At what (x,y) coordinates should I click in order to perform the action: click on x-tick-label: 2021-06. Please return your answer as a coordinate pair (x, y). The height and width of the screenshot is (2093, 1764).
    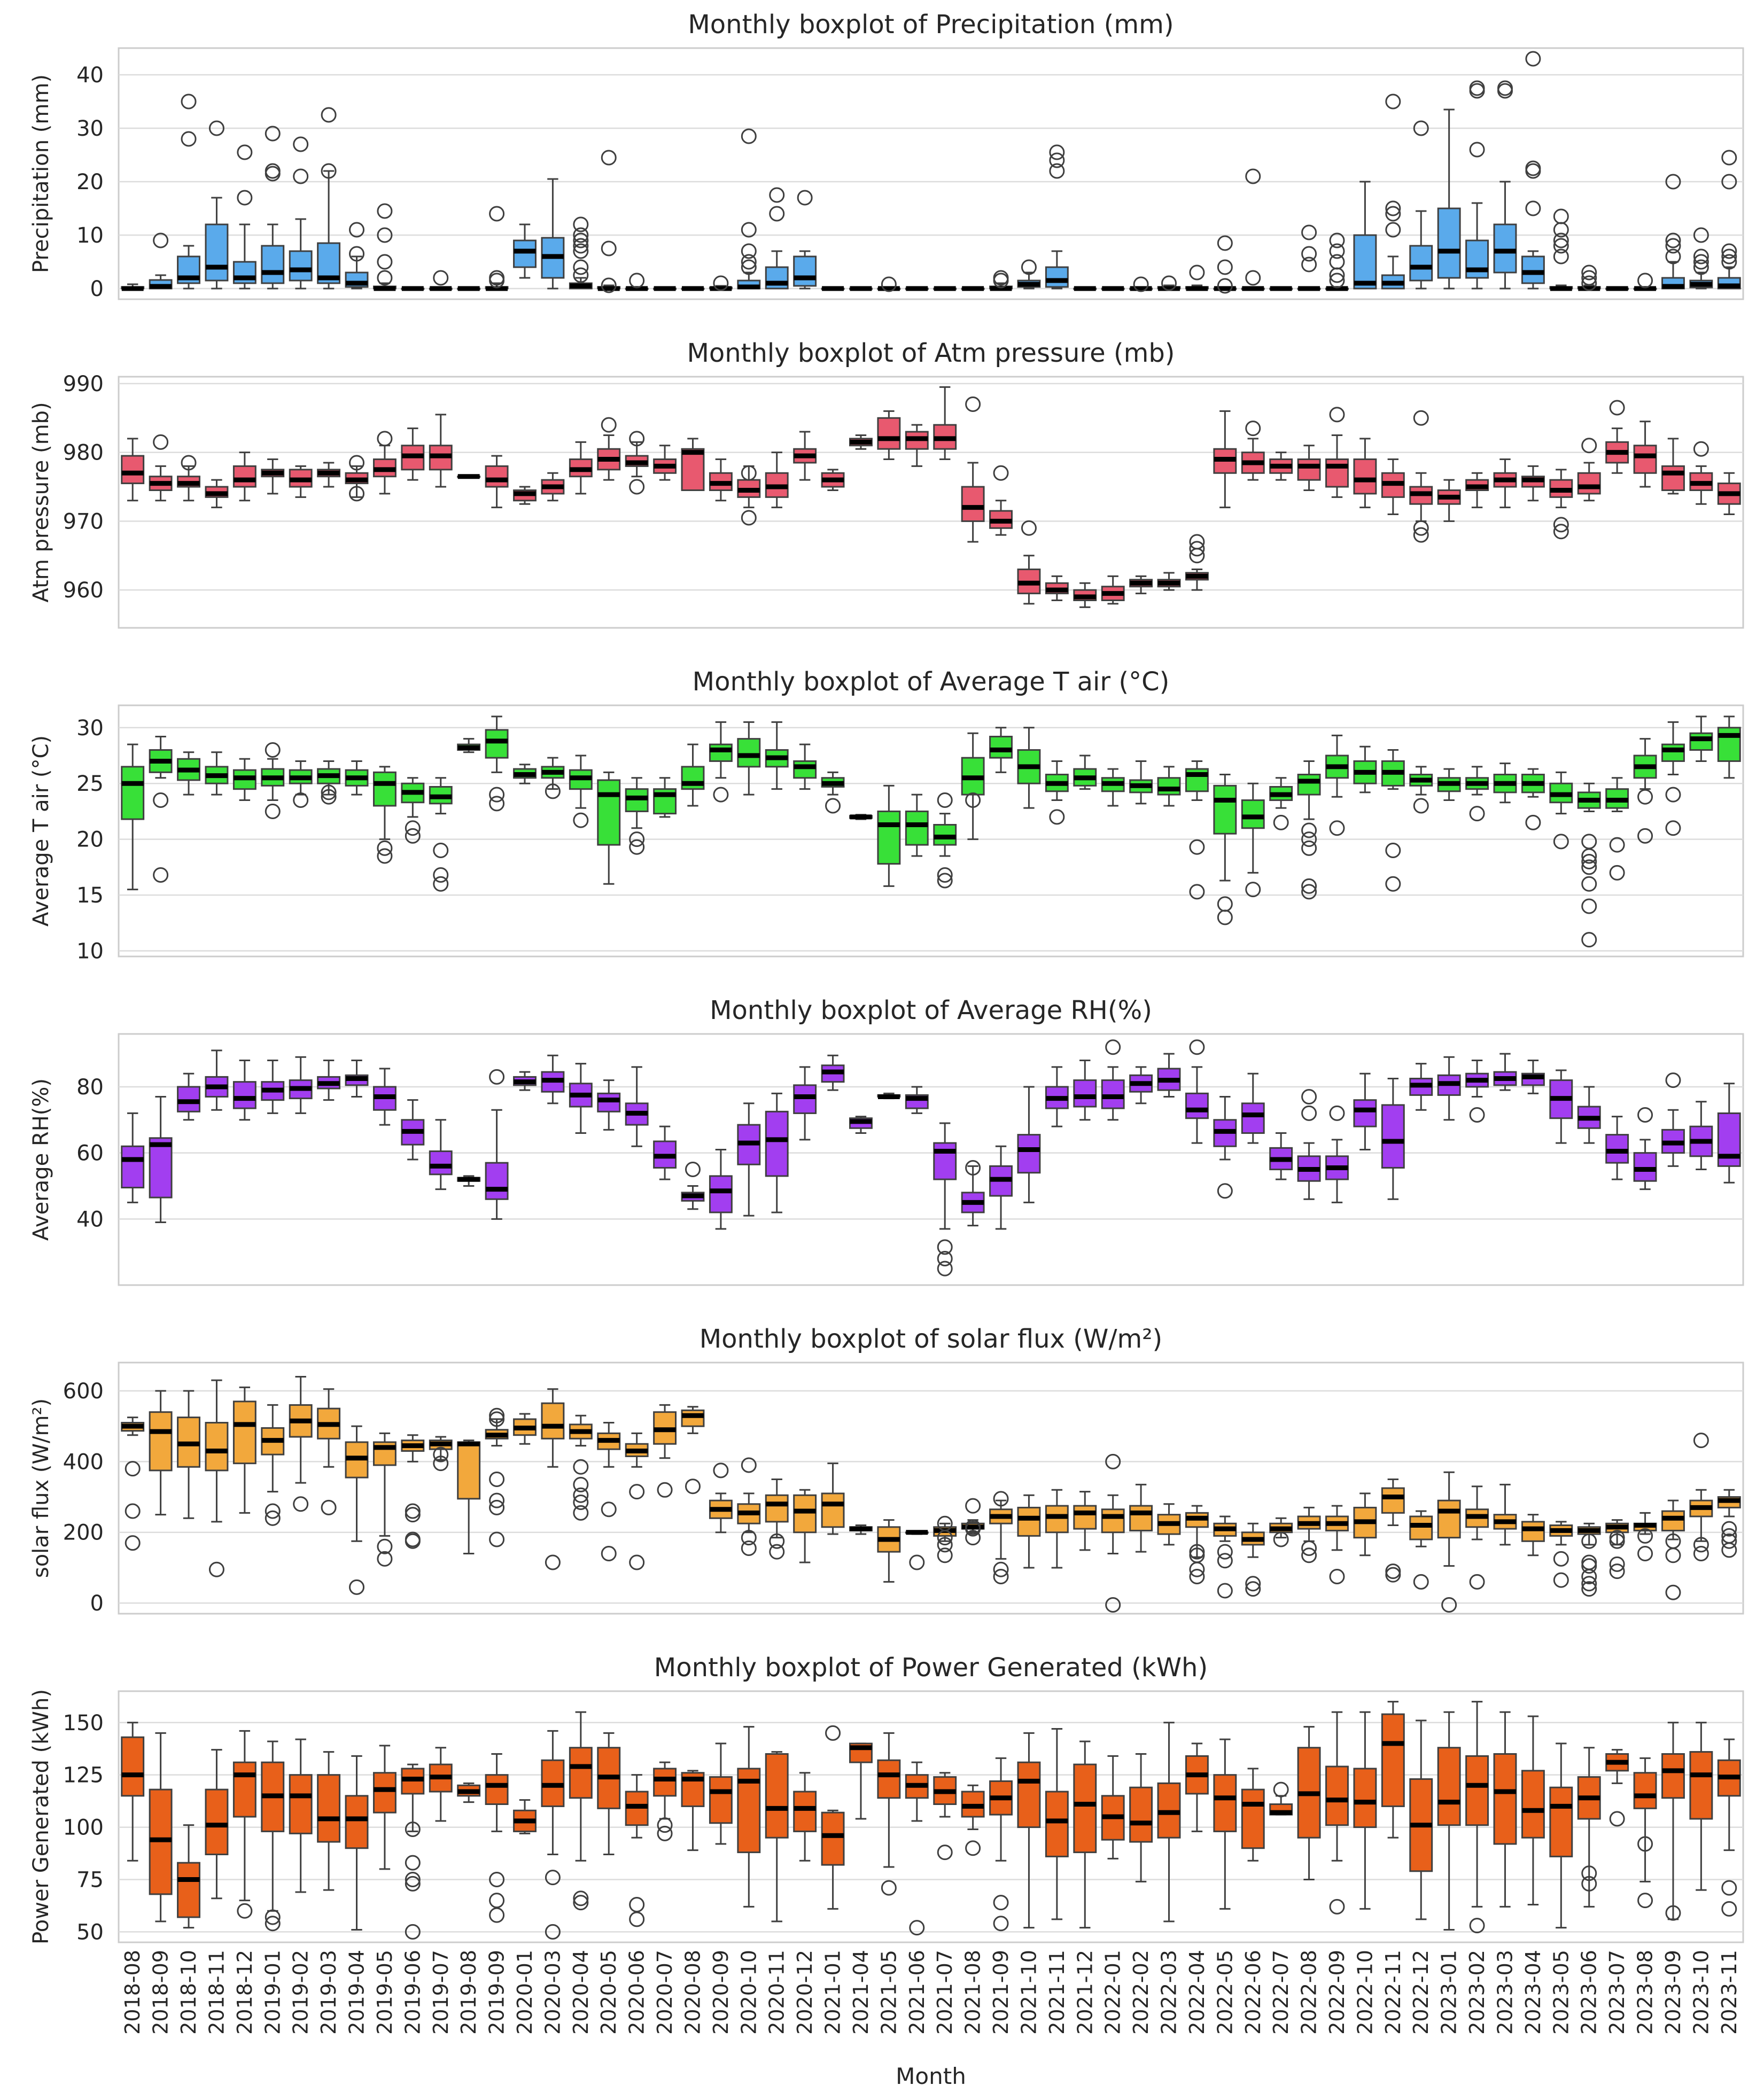
    Looking at the image, I should click on (917, 1992).